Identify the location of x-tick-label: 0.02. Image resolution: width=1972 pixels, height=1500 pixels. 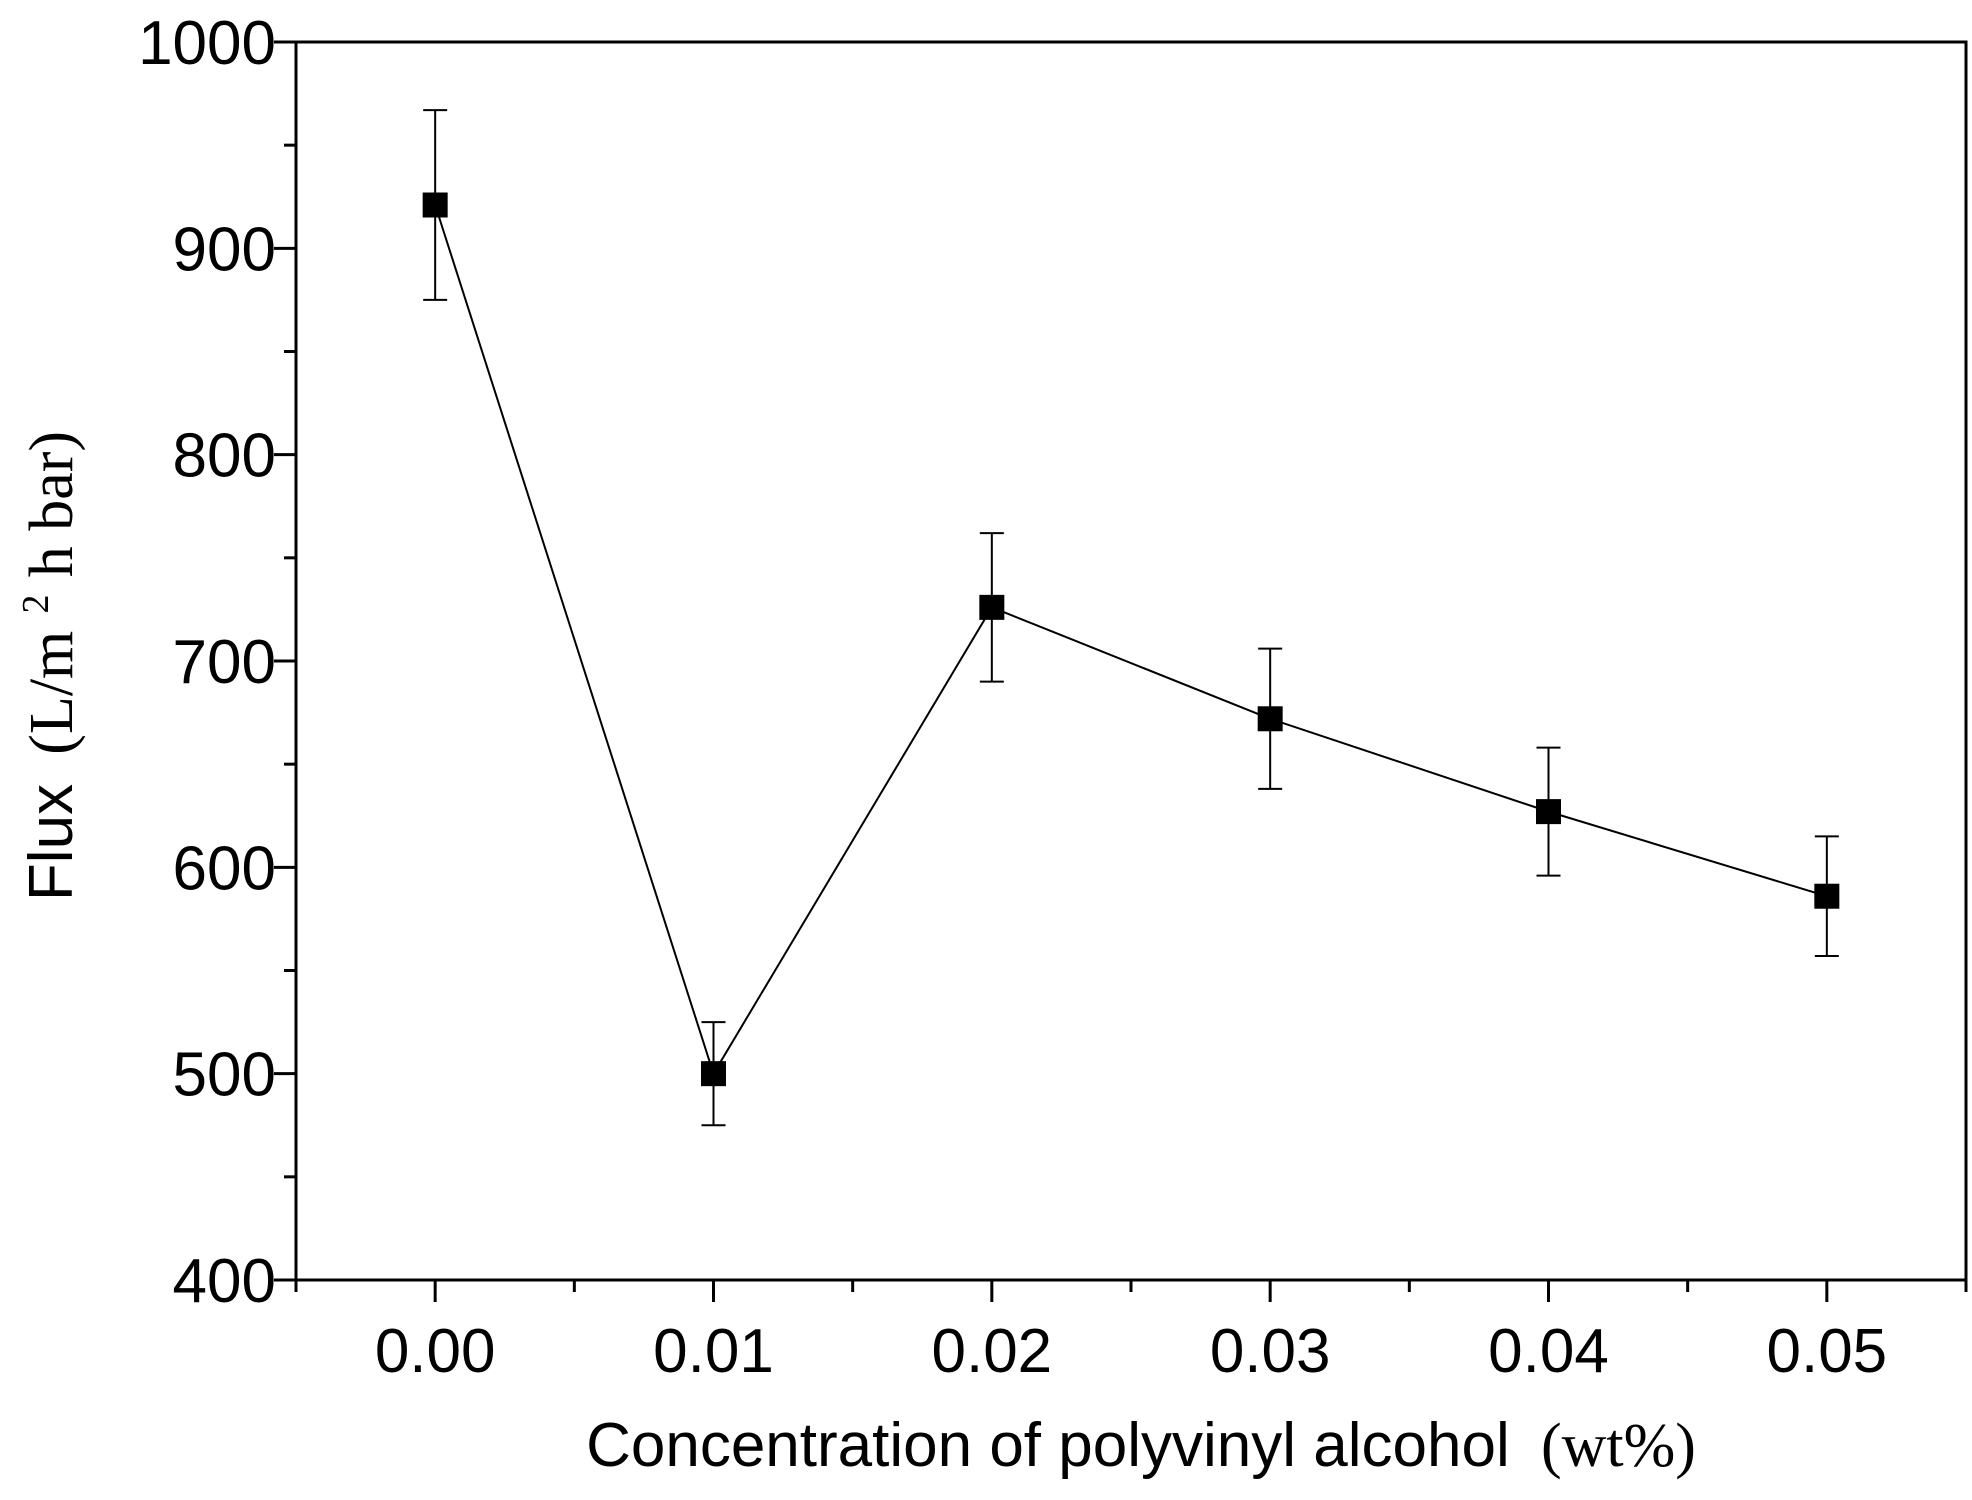
(991, 1351).